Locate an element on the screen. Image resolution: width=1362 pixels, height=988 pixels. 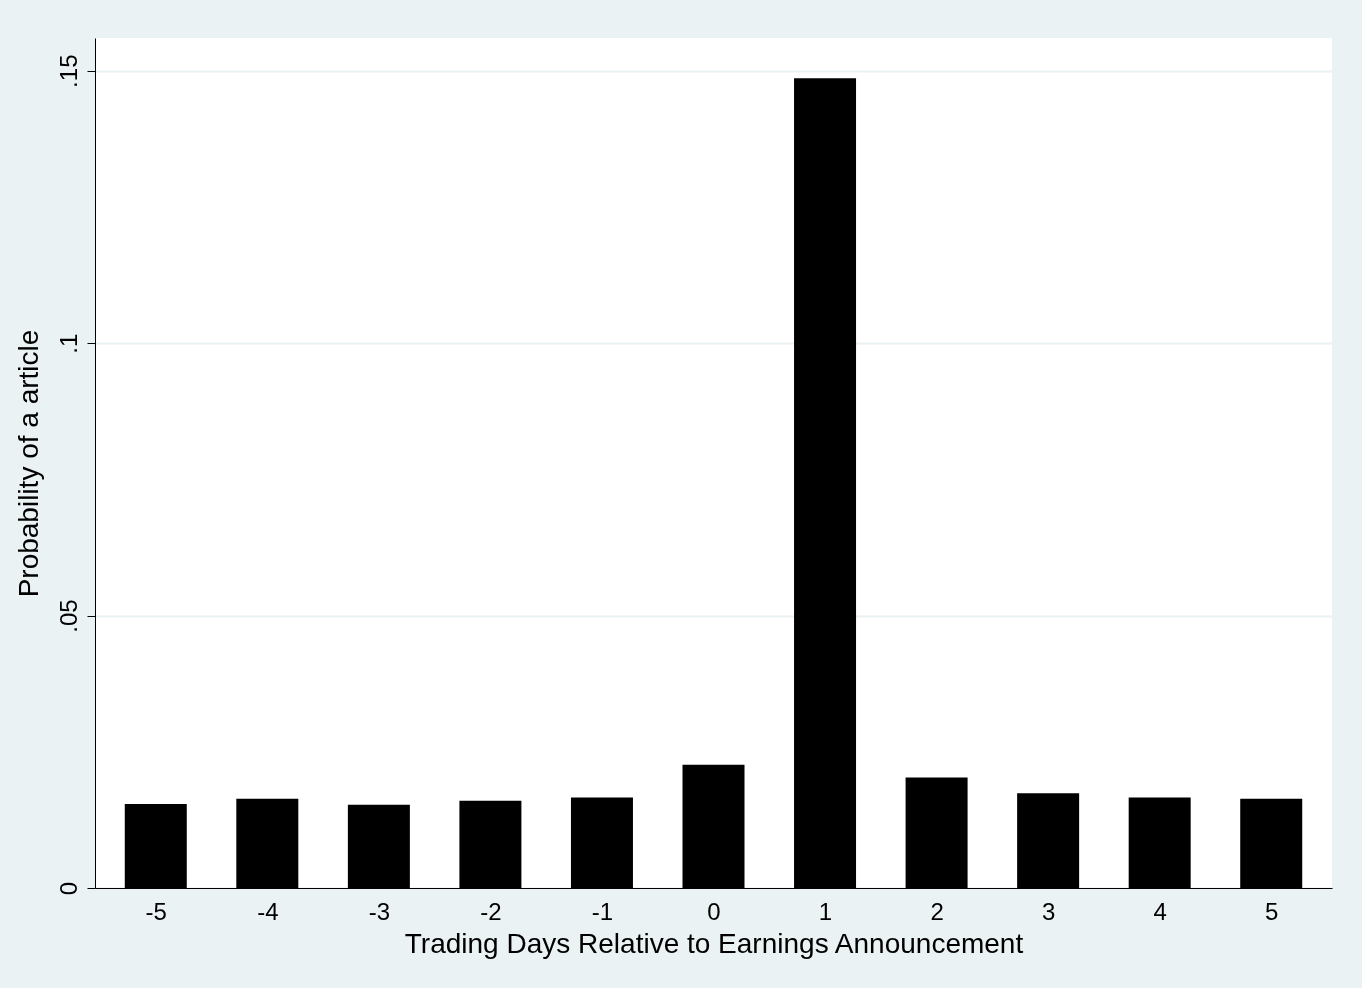
x-tick-label: 3 is located at coordinates (1048, 911).